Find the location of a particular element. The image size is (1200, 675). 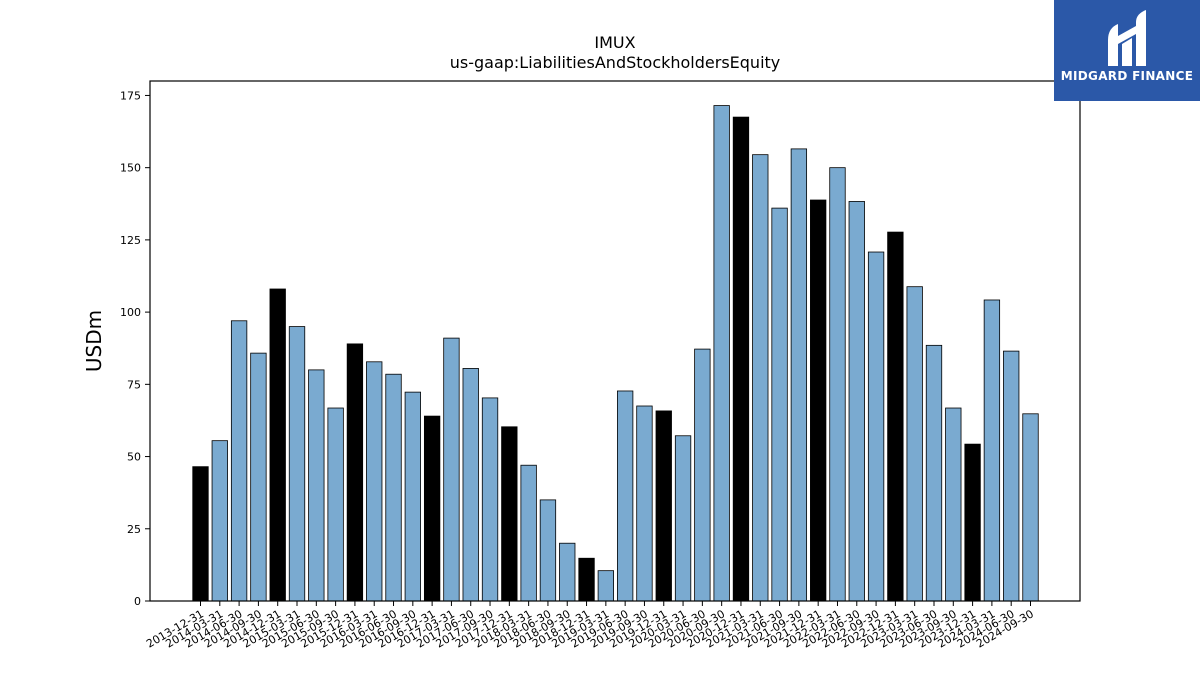

y-tick-label: 50 is located at coordinates (134, 457).